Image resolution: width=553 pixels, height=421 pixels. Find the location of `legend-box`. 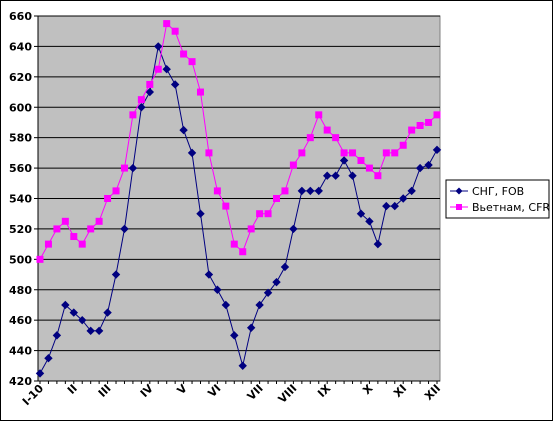

legend-box is located at coordinates (497, 199).